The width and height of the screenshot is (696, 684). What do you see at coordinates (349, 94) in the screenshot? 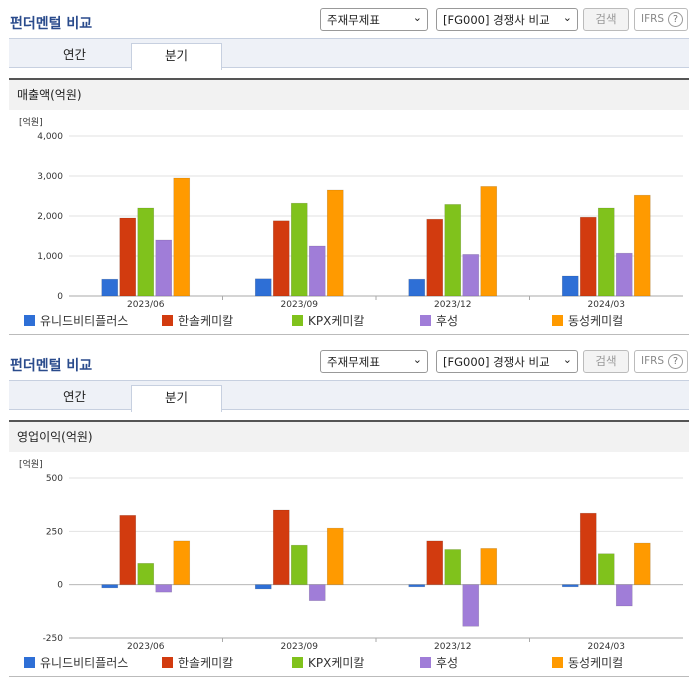
I see `section-title: 매출액(억원)` at bounding box center [349, 94].